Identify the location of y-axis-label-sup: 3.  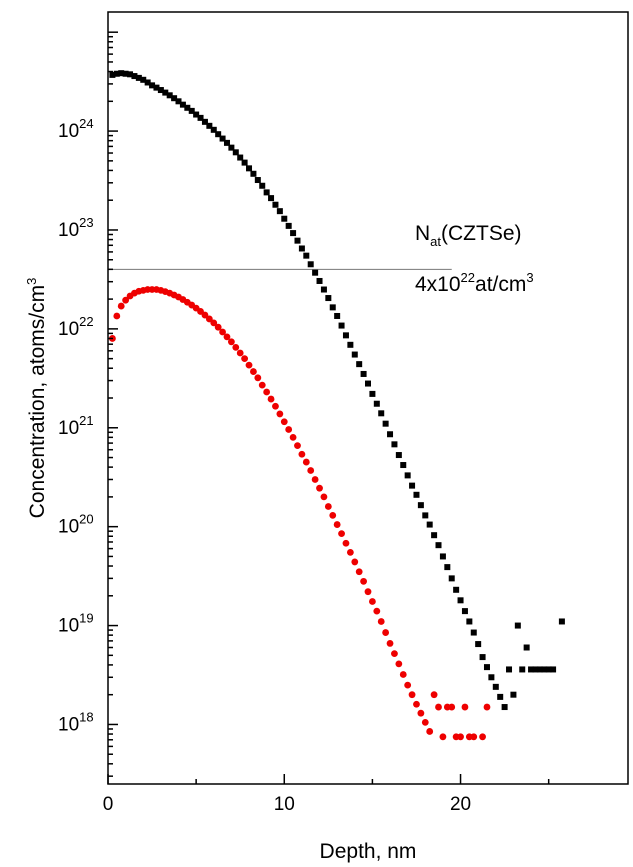
(31, 281).